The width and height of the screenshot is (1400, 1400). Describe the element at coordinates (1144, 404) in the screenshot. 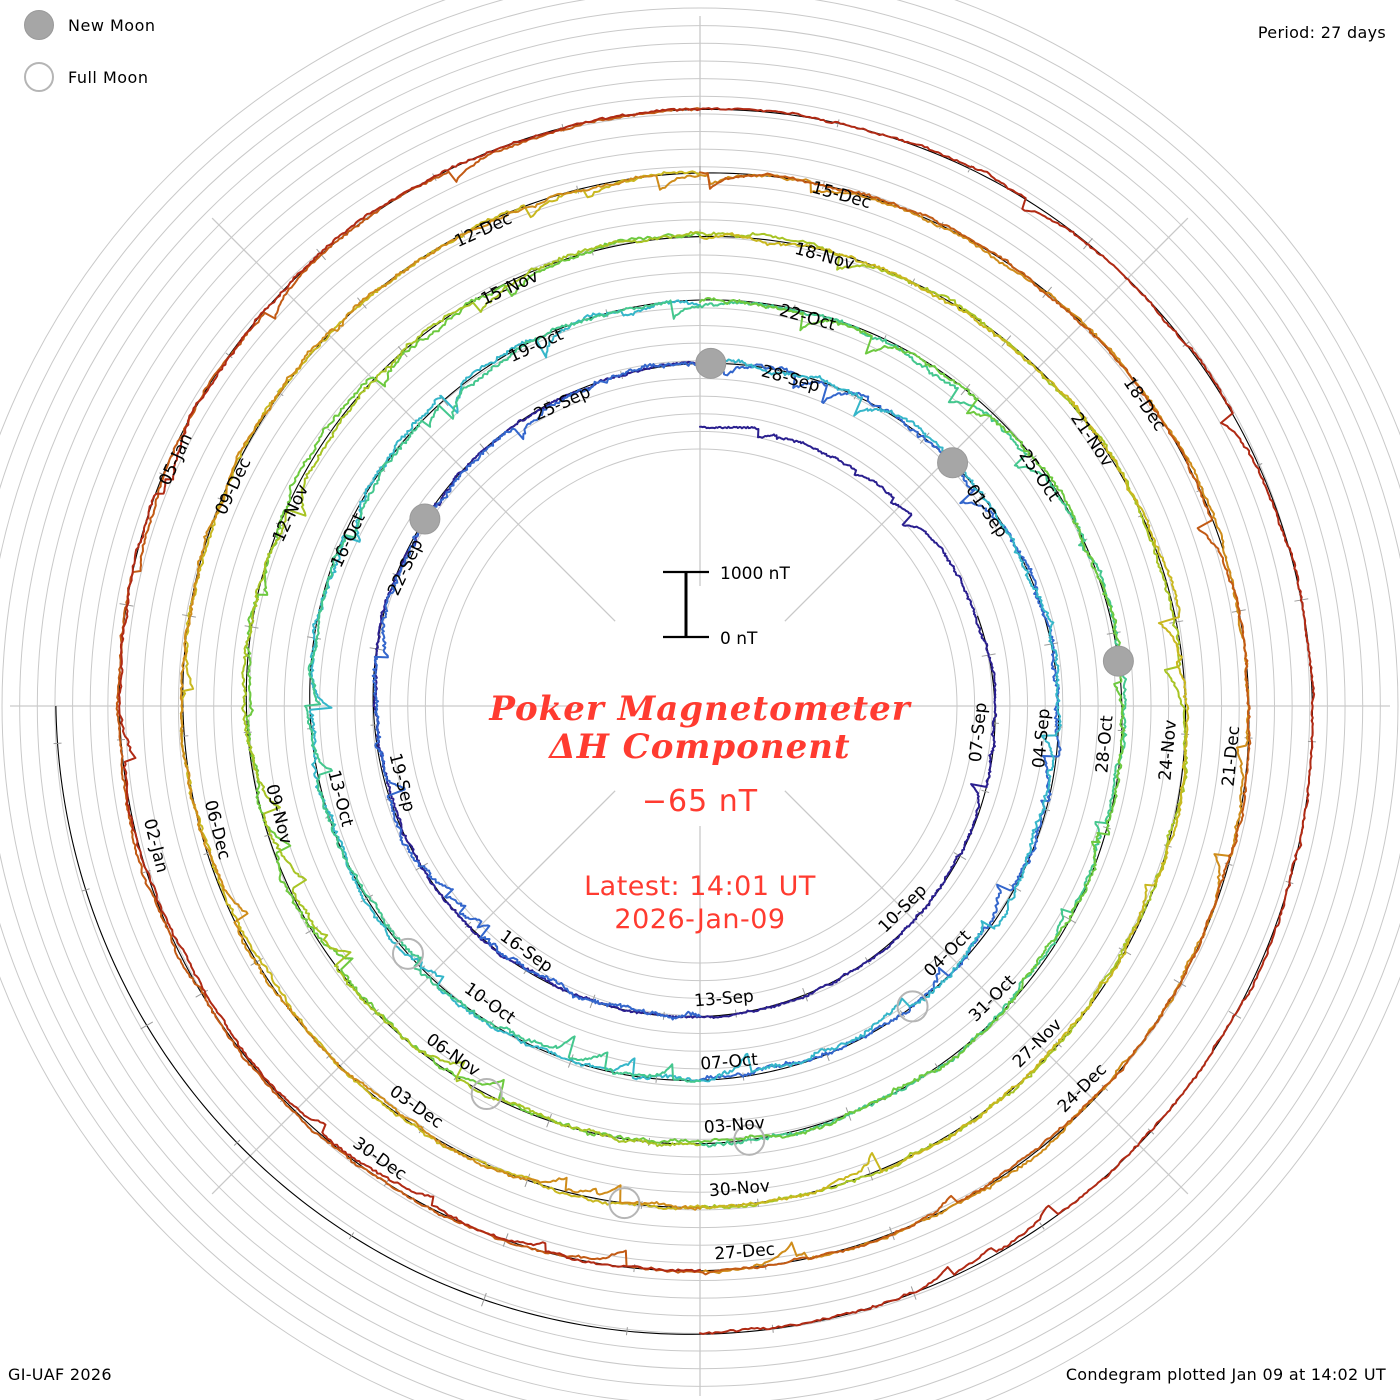

I see `date-label: 18-Dec` at that location.